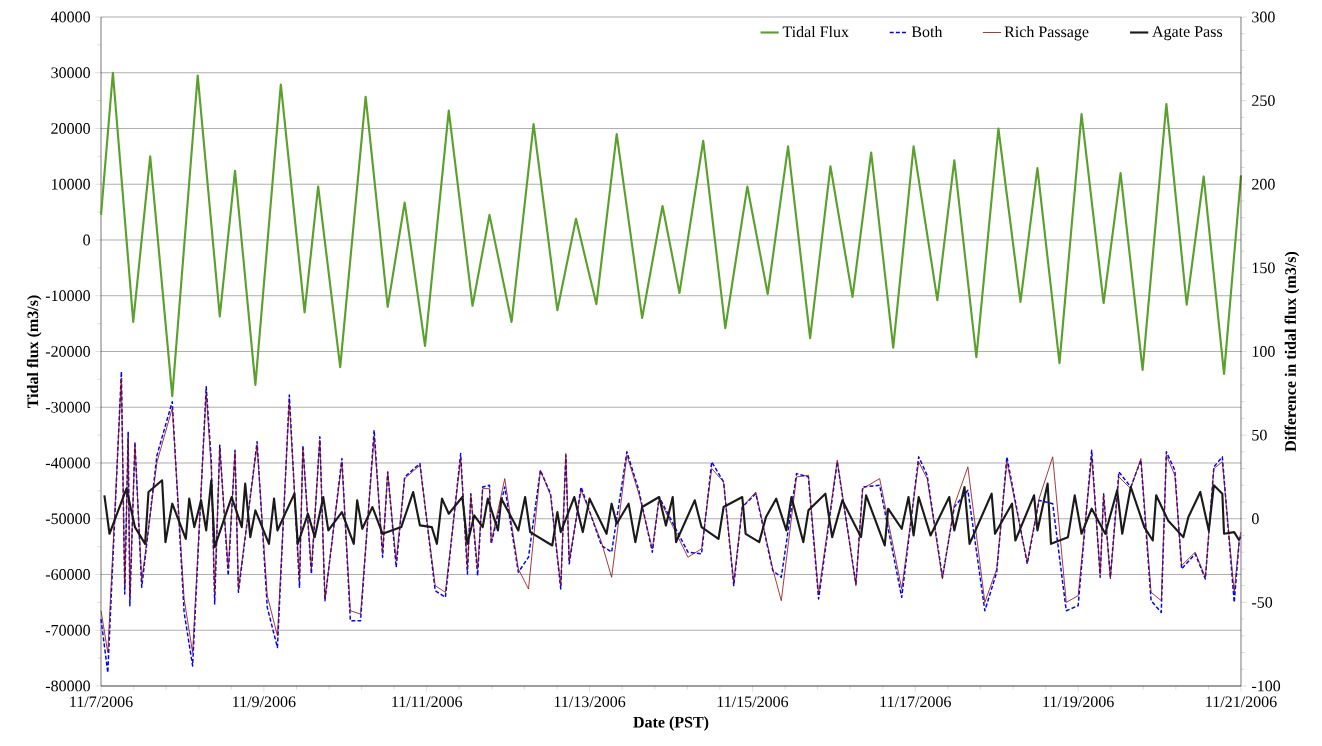  What do you see at coordinates (1046, 33) in the screenshot?
I see `legend-label: Rich Passage` at bounding box center [1046, 33].